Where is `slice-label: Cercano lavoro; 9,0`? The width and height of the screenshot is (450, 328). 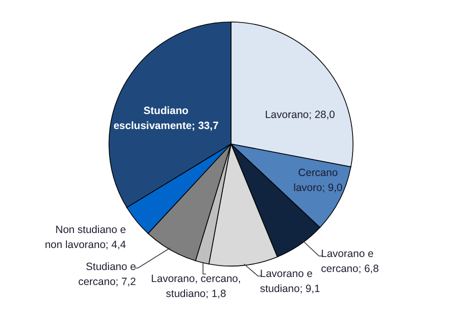 slice-label: Cercano lavoro; 9,0 is located at coordinates (318, 180).